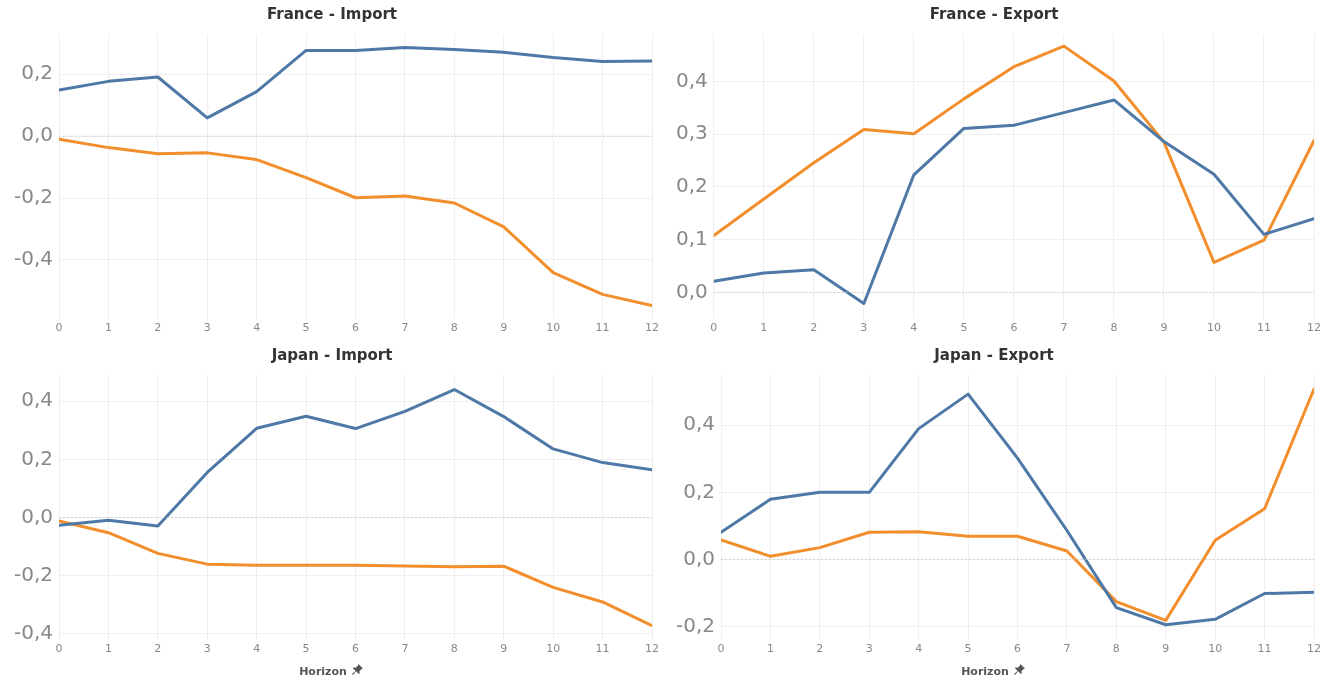 Image resolution: width=1325 pixels, height=683 pixels. What do you see at coordinates (691, 132) in the screenshot?
I see `y-tick-label: 0,3` at bounding box center [691, 132].